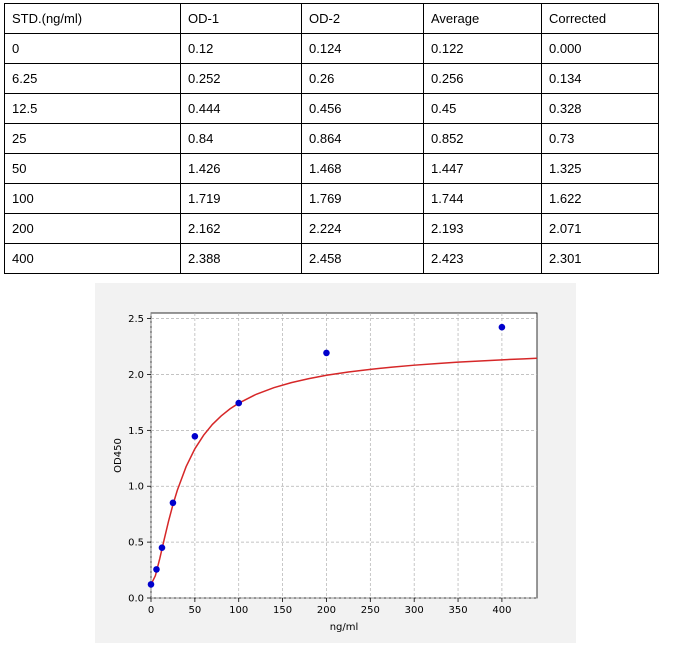 This screenshot has width=674, height=658. I want to click on table-row: 400 2.388 2.458 2.423 2.301, so click(331, 258).